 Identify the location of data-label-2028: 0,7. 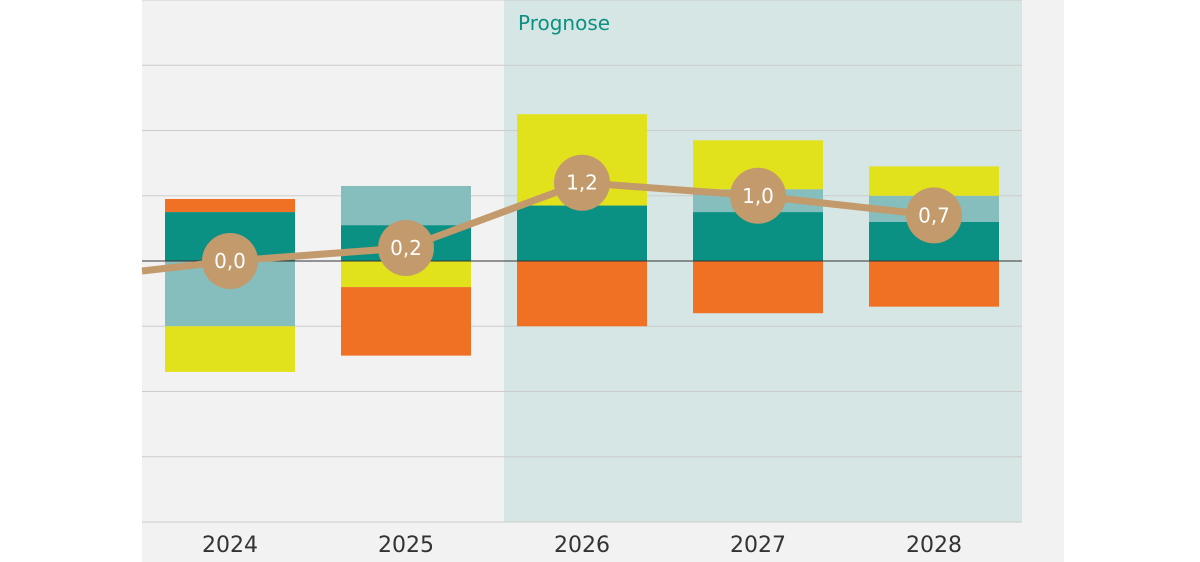
(934, 215).